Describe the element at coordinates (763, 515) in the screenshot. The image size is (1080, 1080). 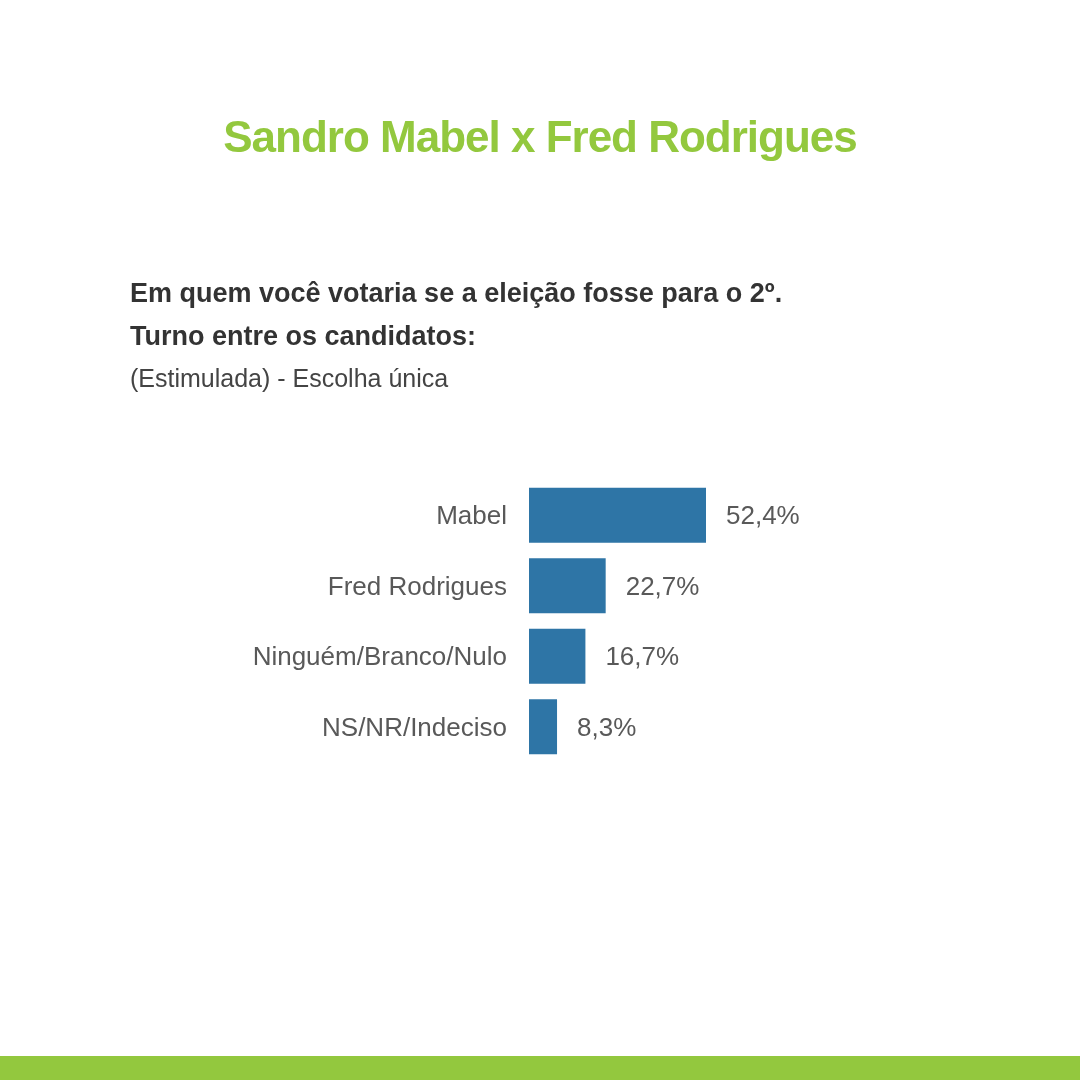
I see `data-label: 52,4%` at that location.